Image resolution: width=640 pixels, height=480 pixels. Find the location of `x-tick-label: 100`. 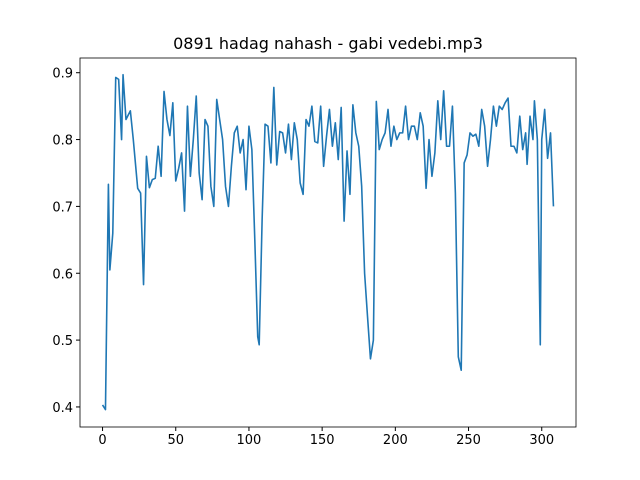

x-tick-label: 100 is located at coordinates (249, 440).